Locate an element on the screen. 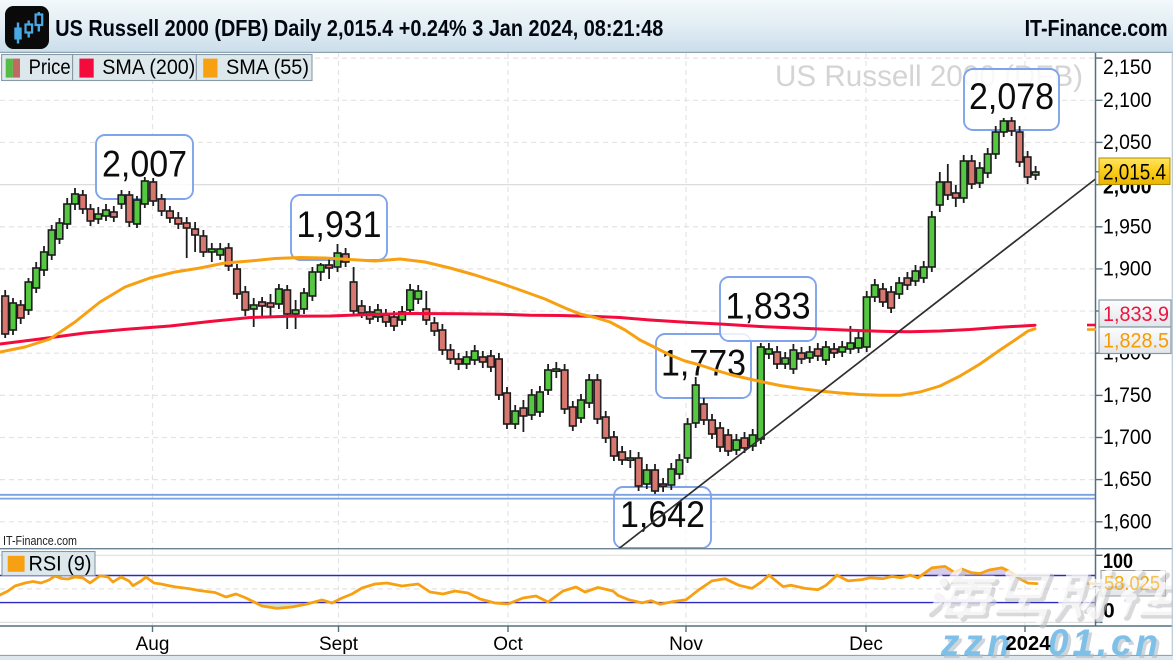 The height and width of the screenshot is (665, 1173). svg-text: 01.cn is located at coordinates (1103, 641).